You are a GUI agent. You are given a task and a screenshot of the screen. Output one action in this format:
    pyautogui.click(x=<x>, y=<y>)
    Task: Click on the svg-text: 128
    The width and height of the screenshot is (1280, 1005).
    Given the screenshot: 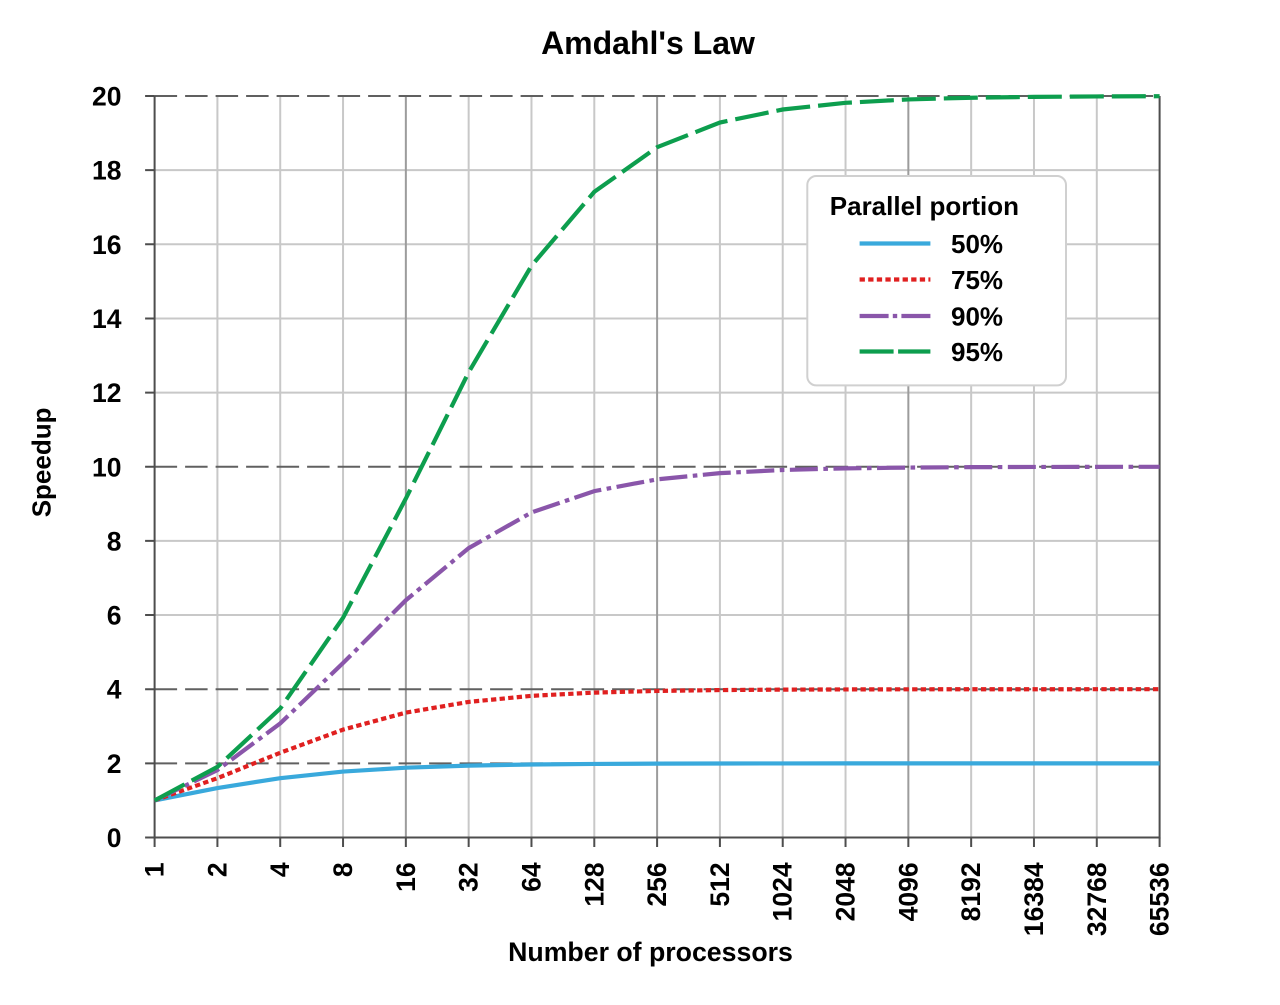 What is the action you would take?
    pyautogui.click(x=594, y=884)
    